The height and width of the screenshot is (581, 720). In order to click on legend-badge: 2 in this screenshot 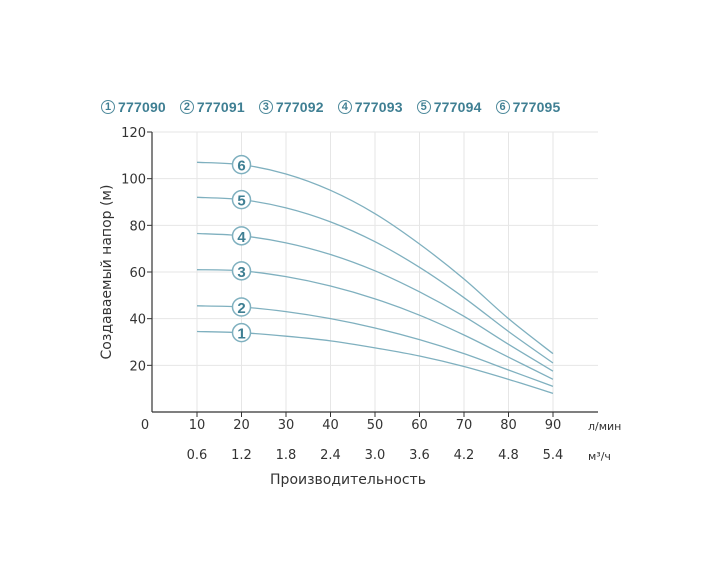, I will do `click(186, 107)`.